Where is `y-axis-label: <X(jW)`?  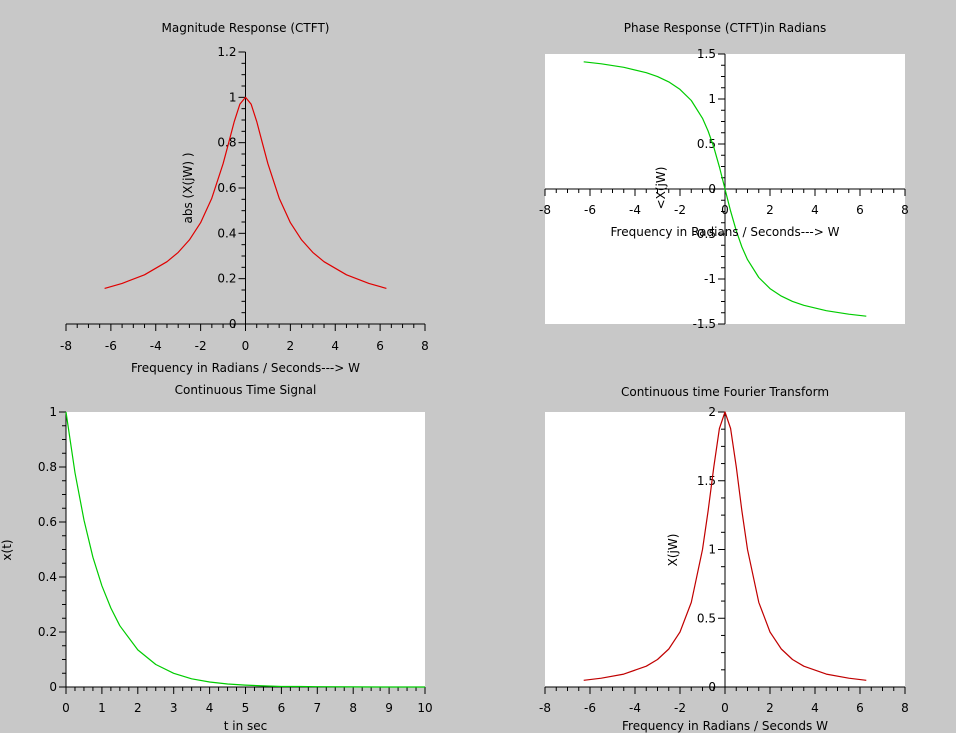
y-axis-label: <X(jW) is located at coordinates (661, 188).